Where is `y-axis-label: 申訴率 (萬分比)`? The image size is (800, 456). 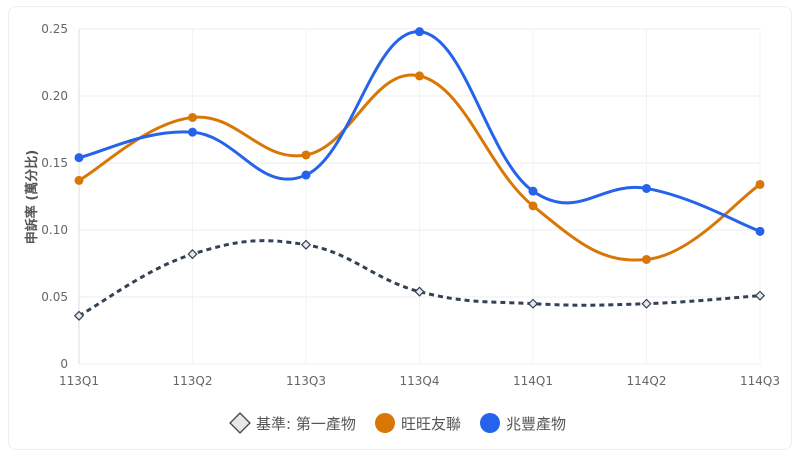 y-axis-label: 申訴率 (萬分比) is located at coordinates (32, 197).